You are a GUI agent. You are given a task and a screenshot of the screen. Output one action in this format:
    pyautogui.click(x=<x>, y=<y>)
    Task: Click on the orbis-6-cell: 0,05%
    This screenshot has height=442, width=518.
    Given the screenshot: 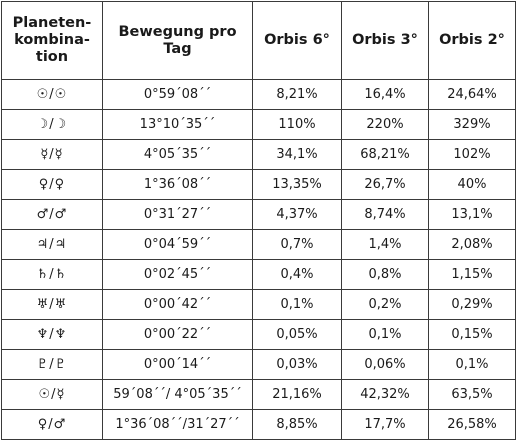 What is the action you would take?
    pyautogui.click(x=297, y=334)
    